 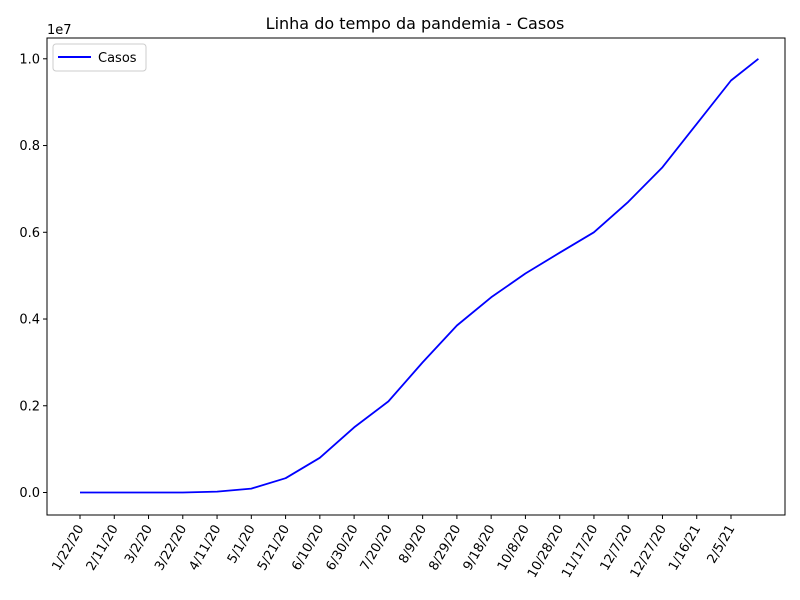 What do you see at coordinates (617, 548) in the screenshot?
I see `x-tick-label: 12/7/20` at bounding box center [617, 548].